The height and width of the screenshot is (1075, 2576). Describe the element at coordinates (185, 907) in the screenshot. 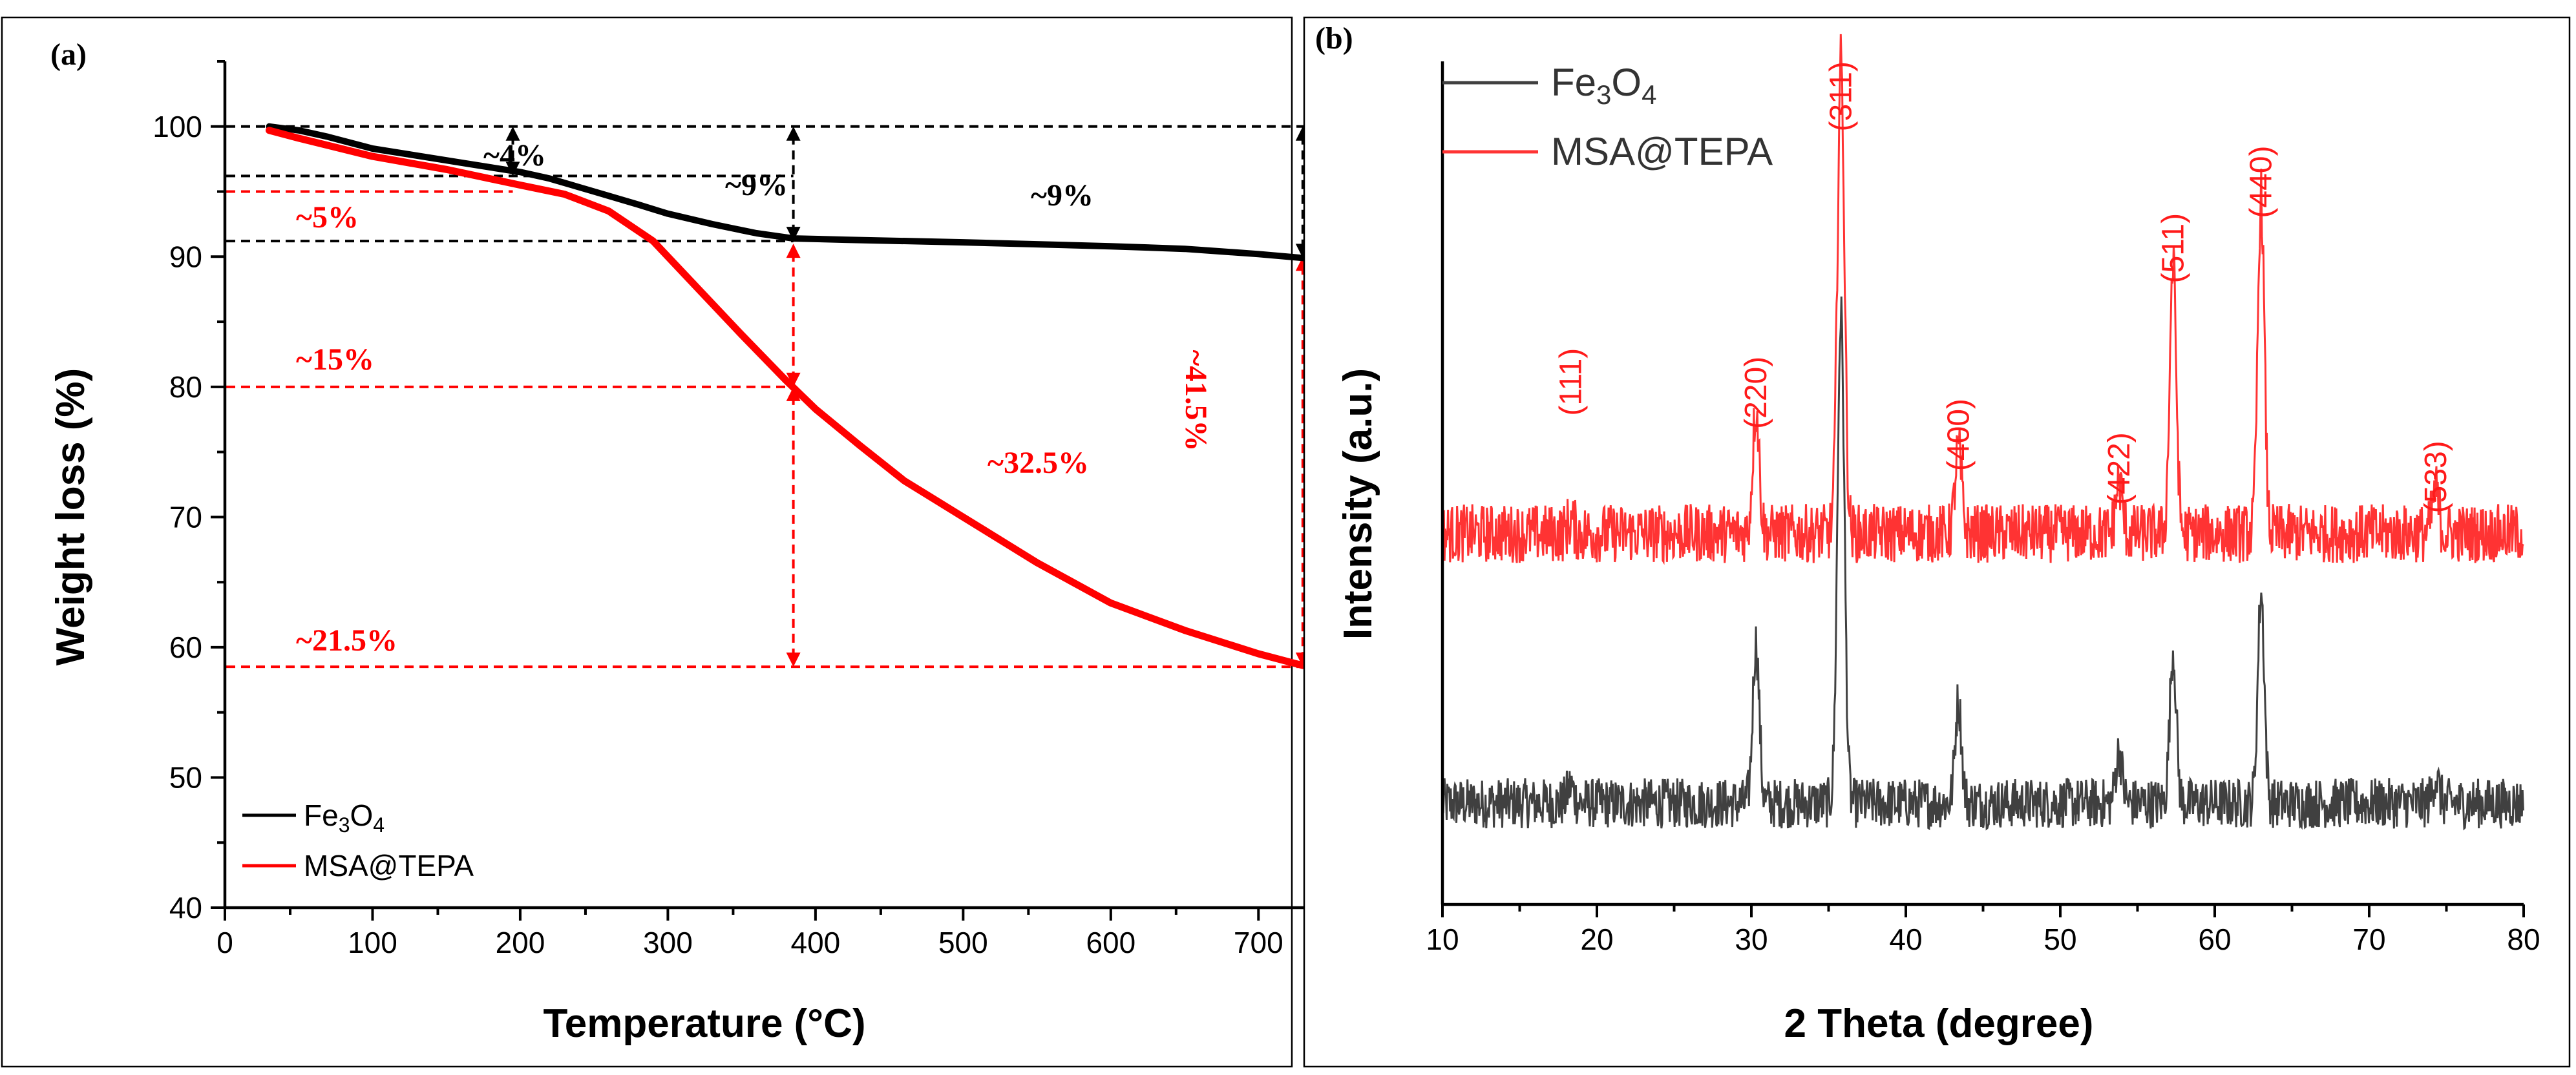

I see `y-tick-label: 40` at that location.